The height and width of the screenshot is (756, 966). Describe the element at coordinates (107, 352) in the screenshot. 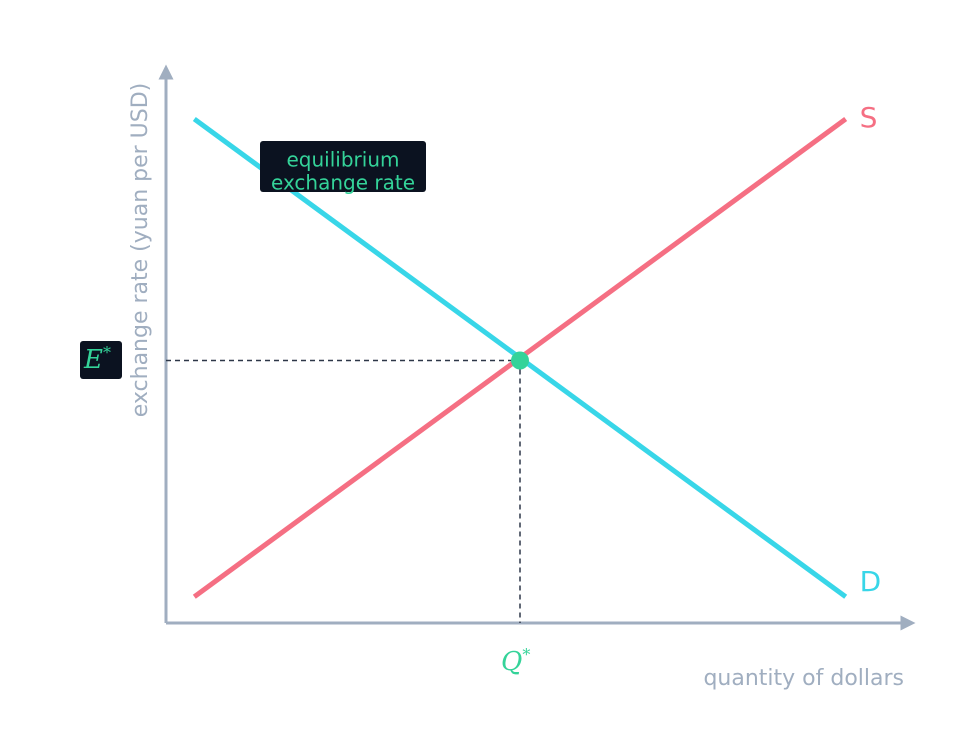

I see `equilibrium-y-label-star: *` at that location.